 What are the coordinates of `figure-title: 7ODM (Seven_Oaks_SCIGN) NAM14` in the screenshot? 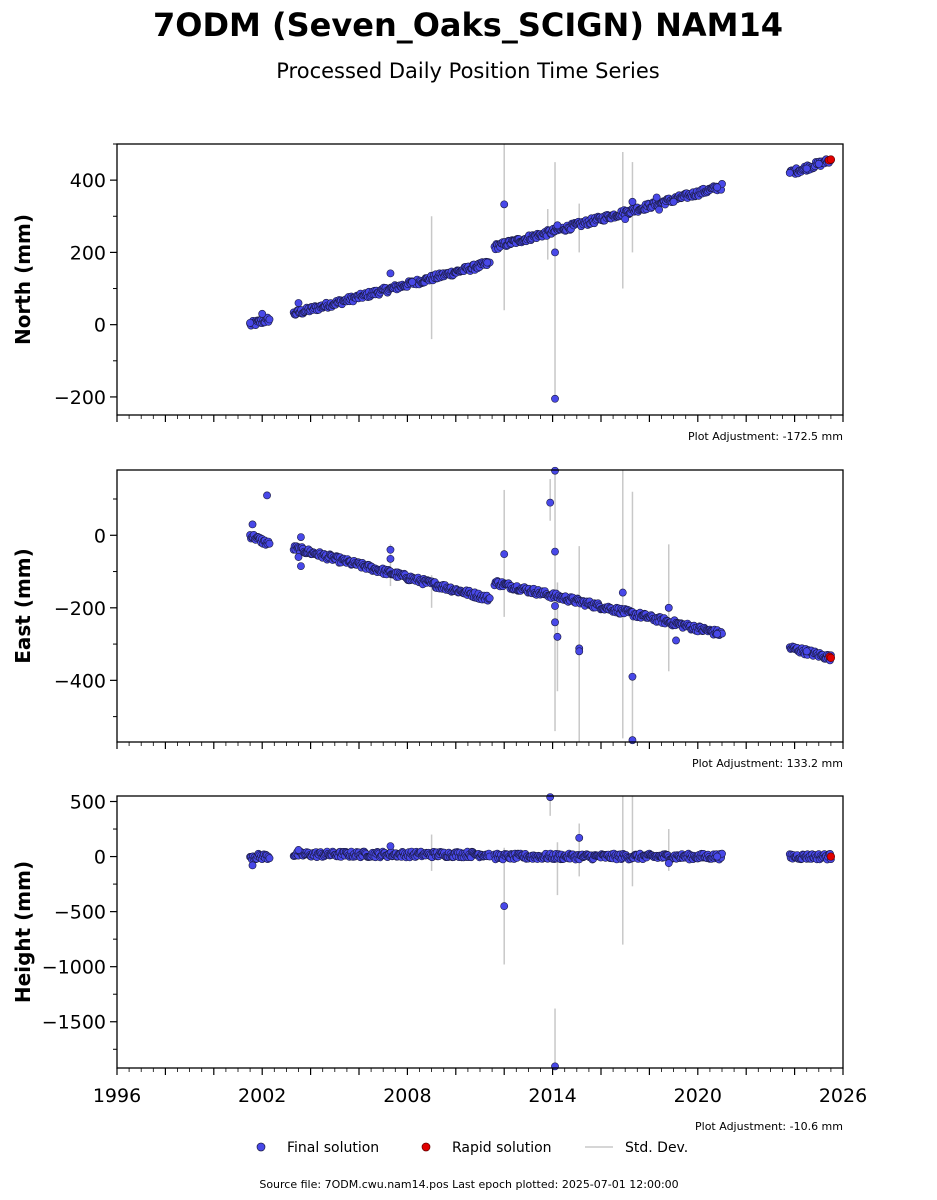 It's located at (468, 25).